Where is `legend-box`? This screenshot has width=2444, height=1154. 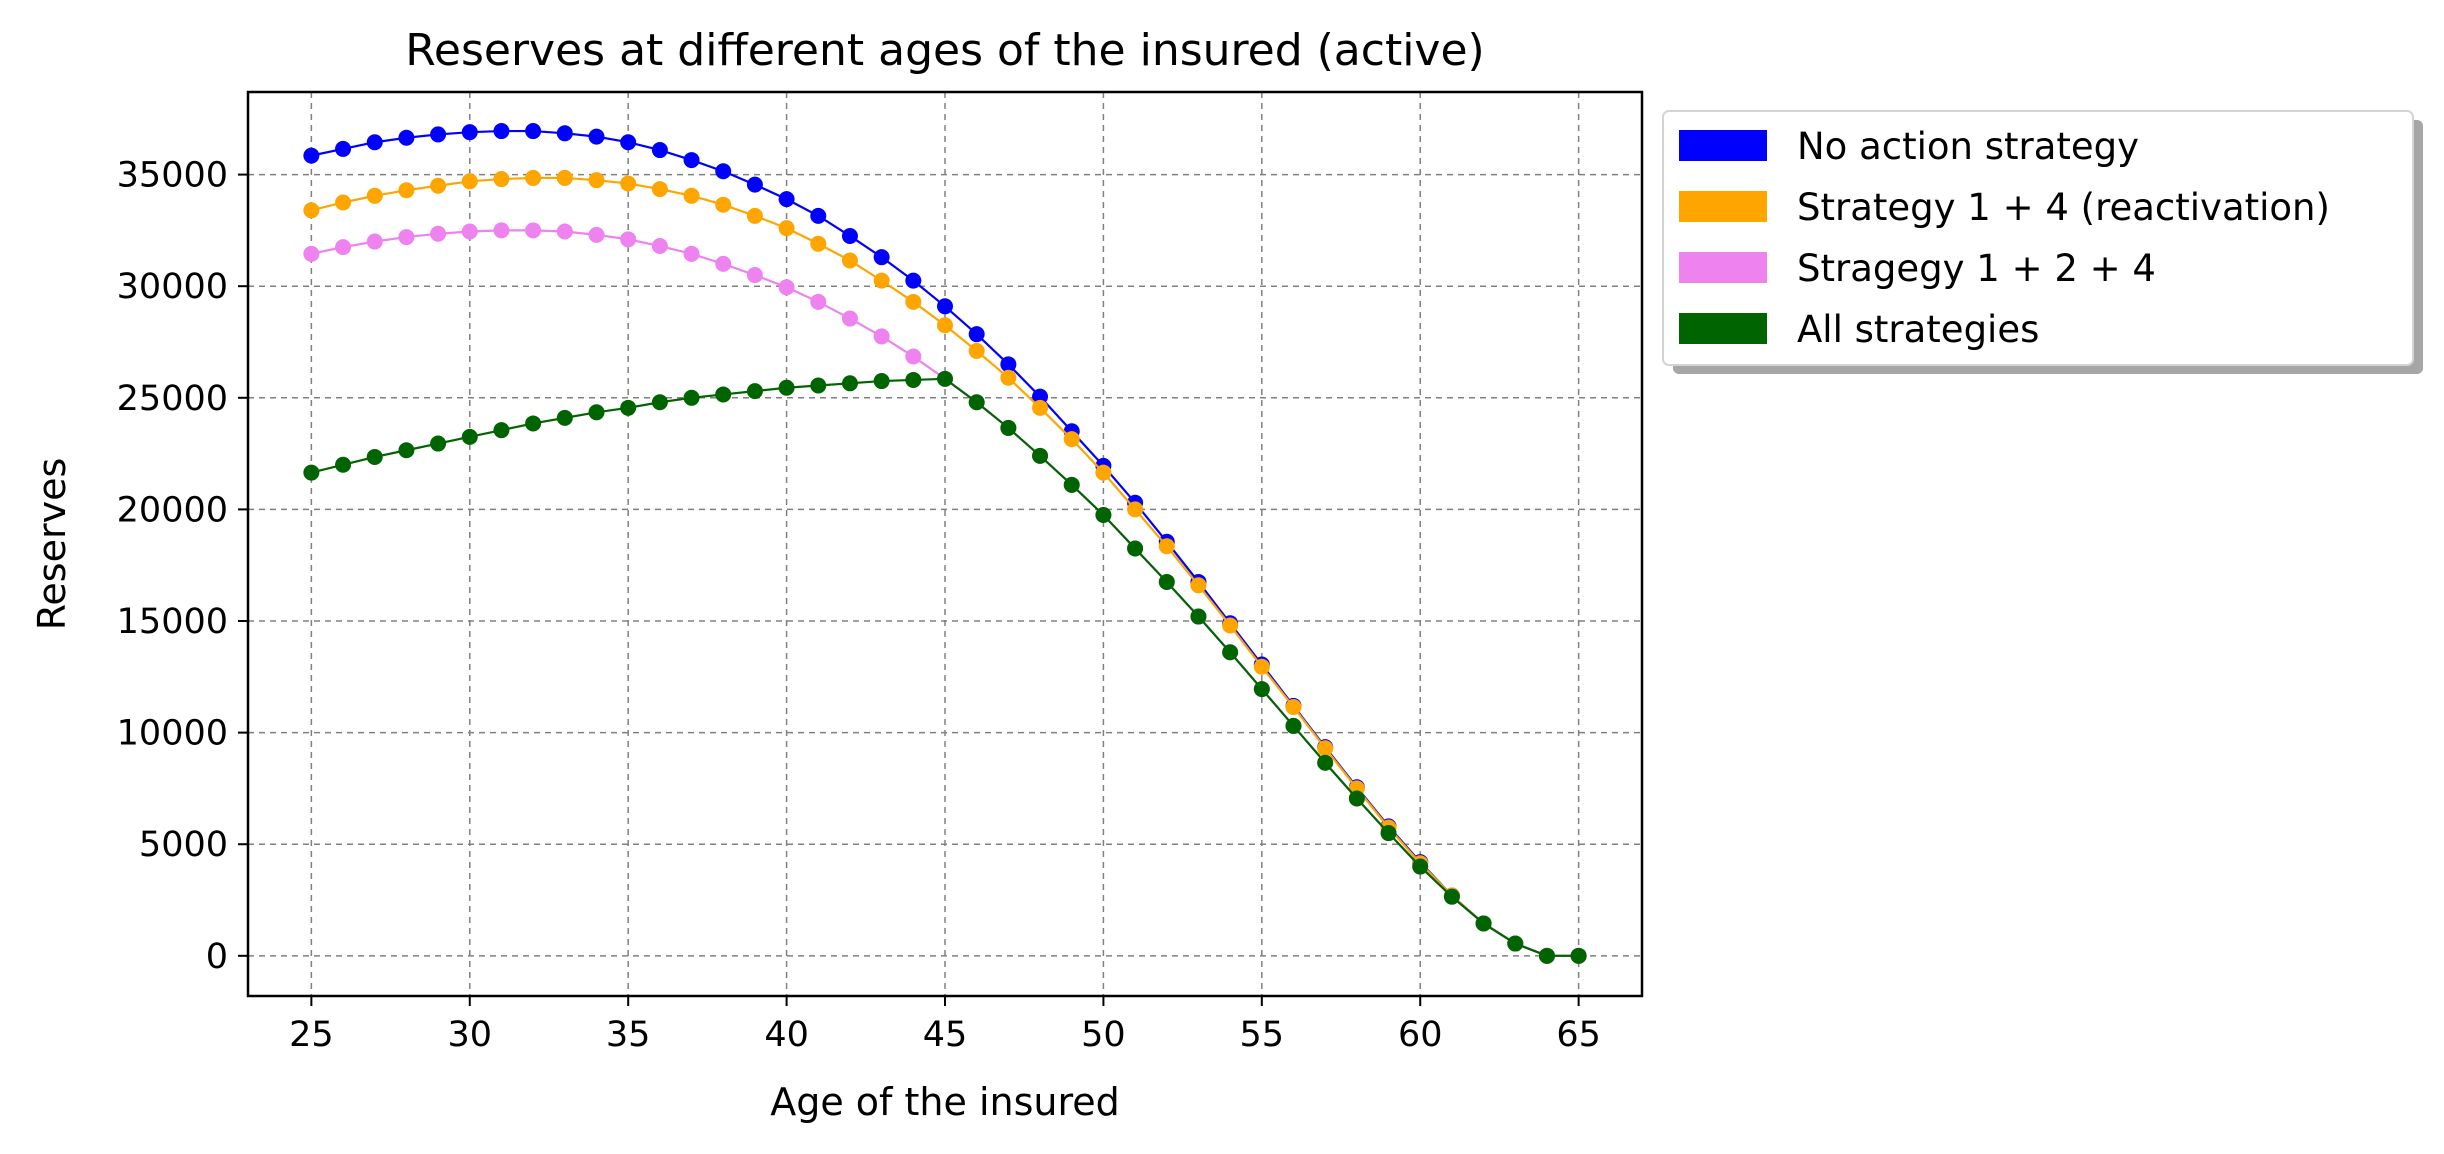 legend-box is located at coordinates (2038, 238).